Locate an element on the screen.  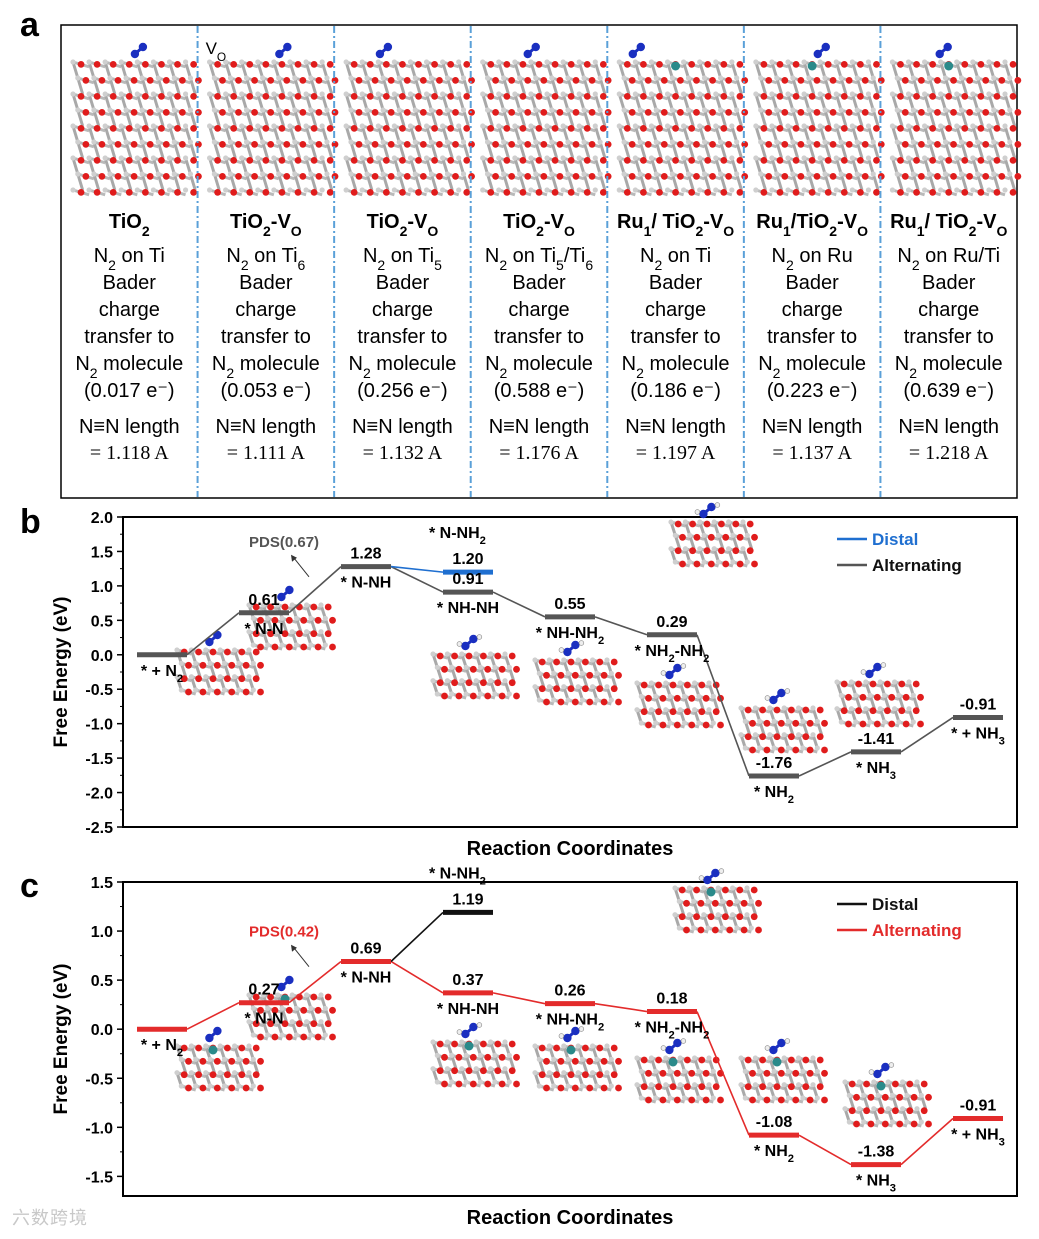
adsorption-site: N2 on Ti is located at coordinates (675, 259).